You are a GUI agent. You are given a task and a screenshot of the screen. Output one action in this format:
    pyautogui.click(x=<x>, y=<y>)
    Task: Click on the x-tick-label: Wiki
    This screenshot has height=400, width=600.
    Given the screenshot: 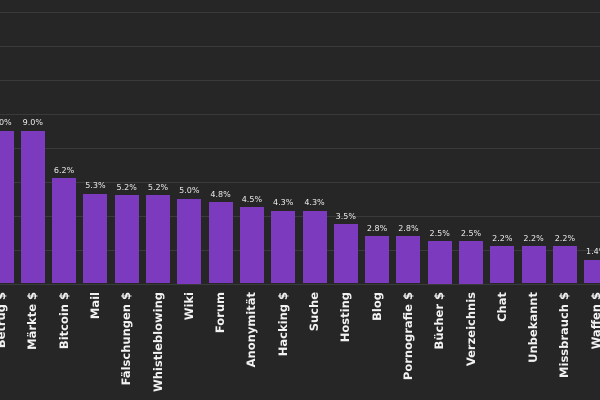 What is the action you would take?
    pyautogui.click(x=188, y=306)
    